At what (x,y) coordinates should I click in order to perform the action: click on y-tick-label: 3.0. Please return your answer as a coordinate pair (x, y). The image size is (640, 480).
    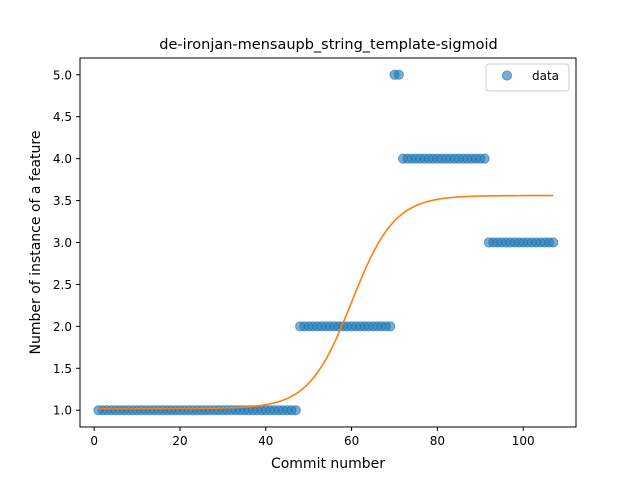
    Looking at the image, I should click on (62, 243).